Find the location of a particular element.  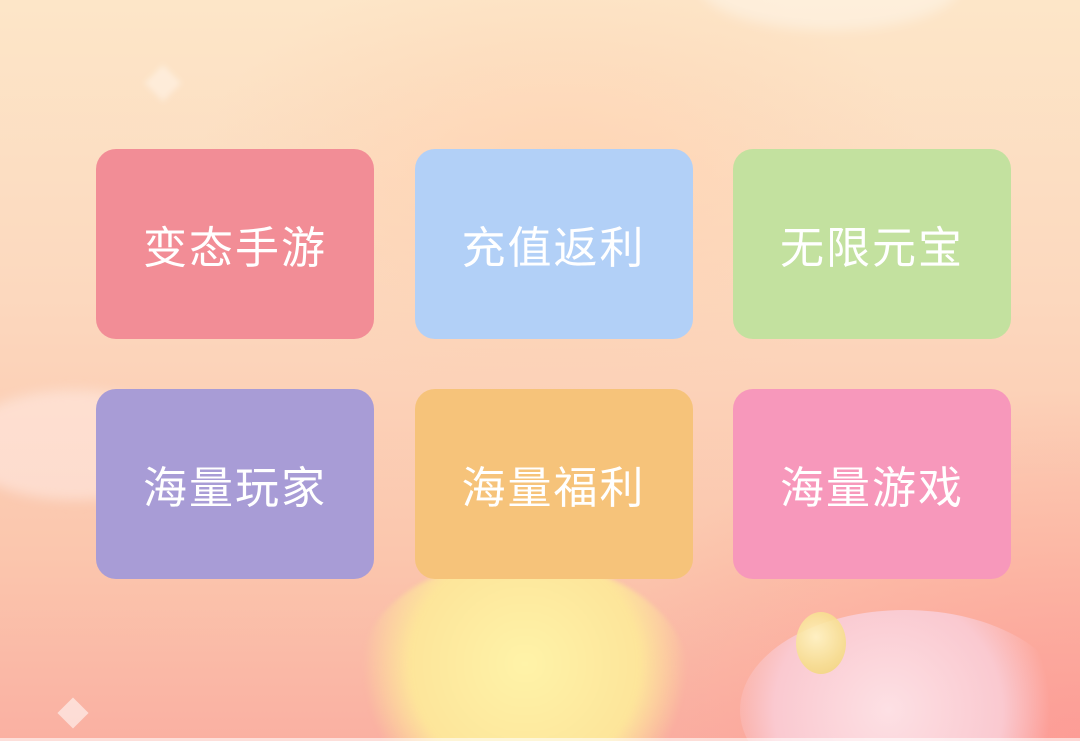

tile-label: 海量玩家 is located at coordinates (235, 488).